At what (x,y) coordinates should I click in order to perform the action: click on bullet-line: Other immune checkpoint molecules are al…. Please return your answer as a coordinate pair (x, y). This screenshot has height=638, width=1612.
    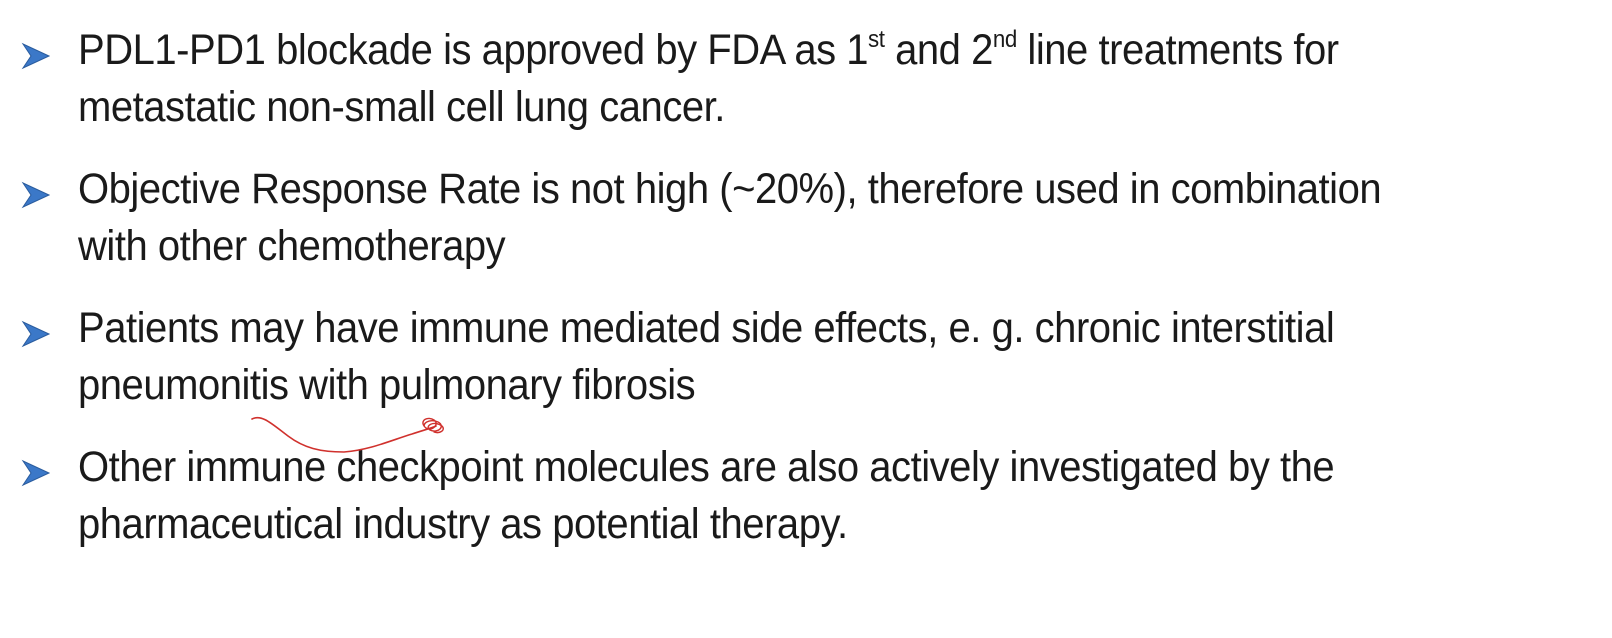
    Looking at the image, I should click on (706, 467).